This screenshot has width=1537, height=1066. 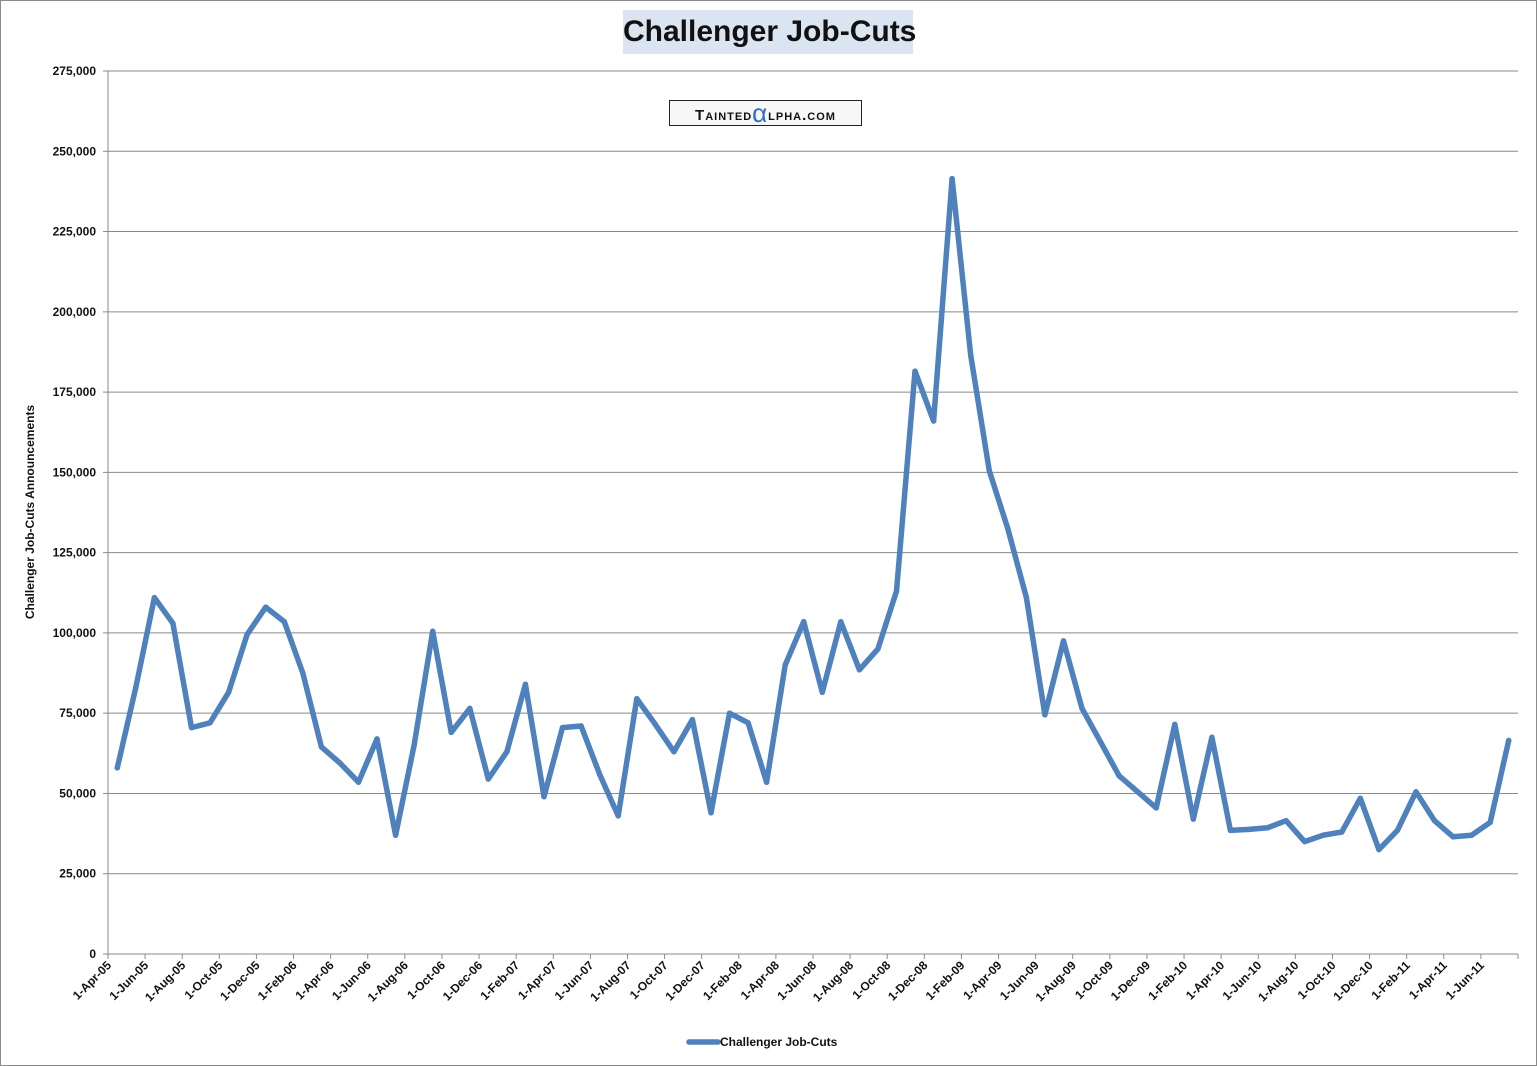 I want to click on y-tick-label: 275,000, so click(x=75, y=71).